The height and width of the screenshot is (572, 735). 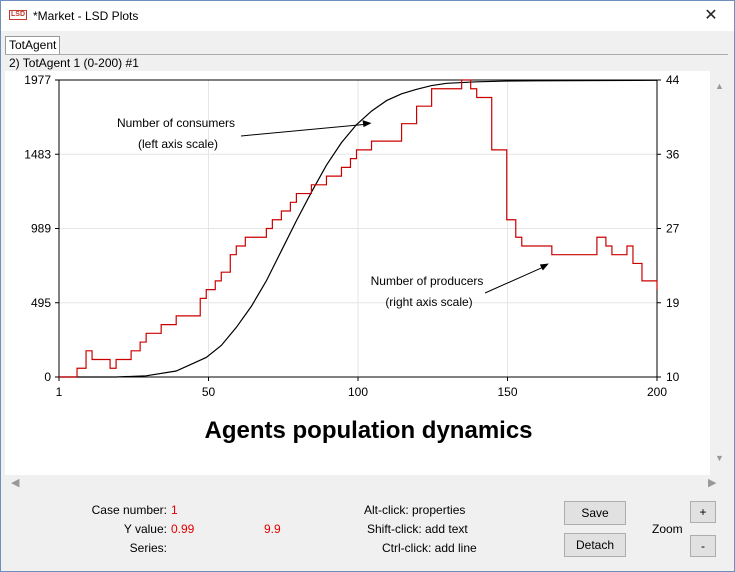 I want to click on annotation-consumers-arrowhead, so click(x=367, y=124).